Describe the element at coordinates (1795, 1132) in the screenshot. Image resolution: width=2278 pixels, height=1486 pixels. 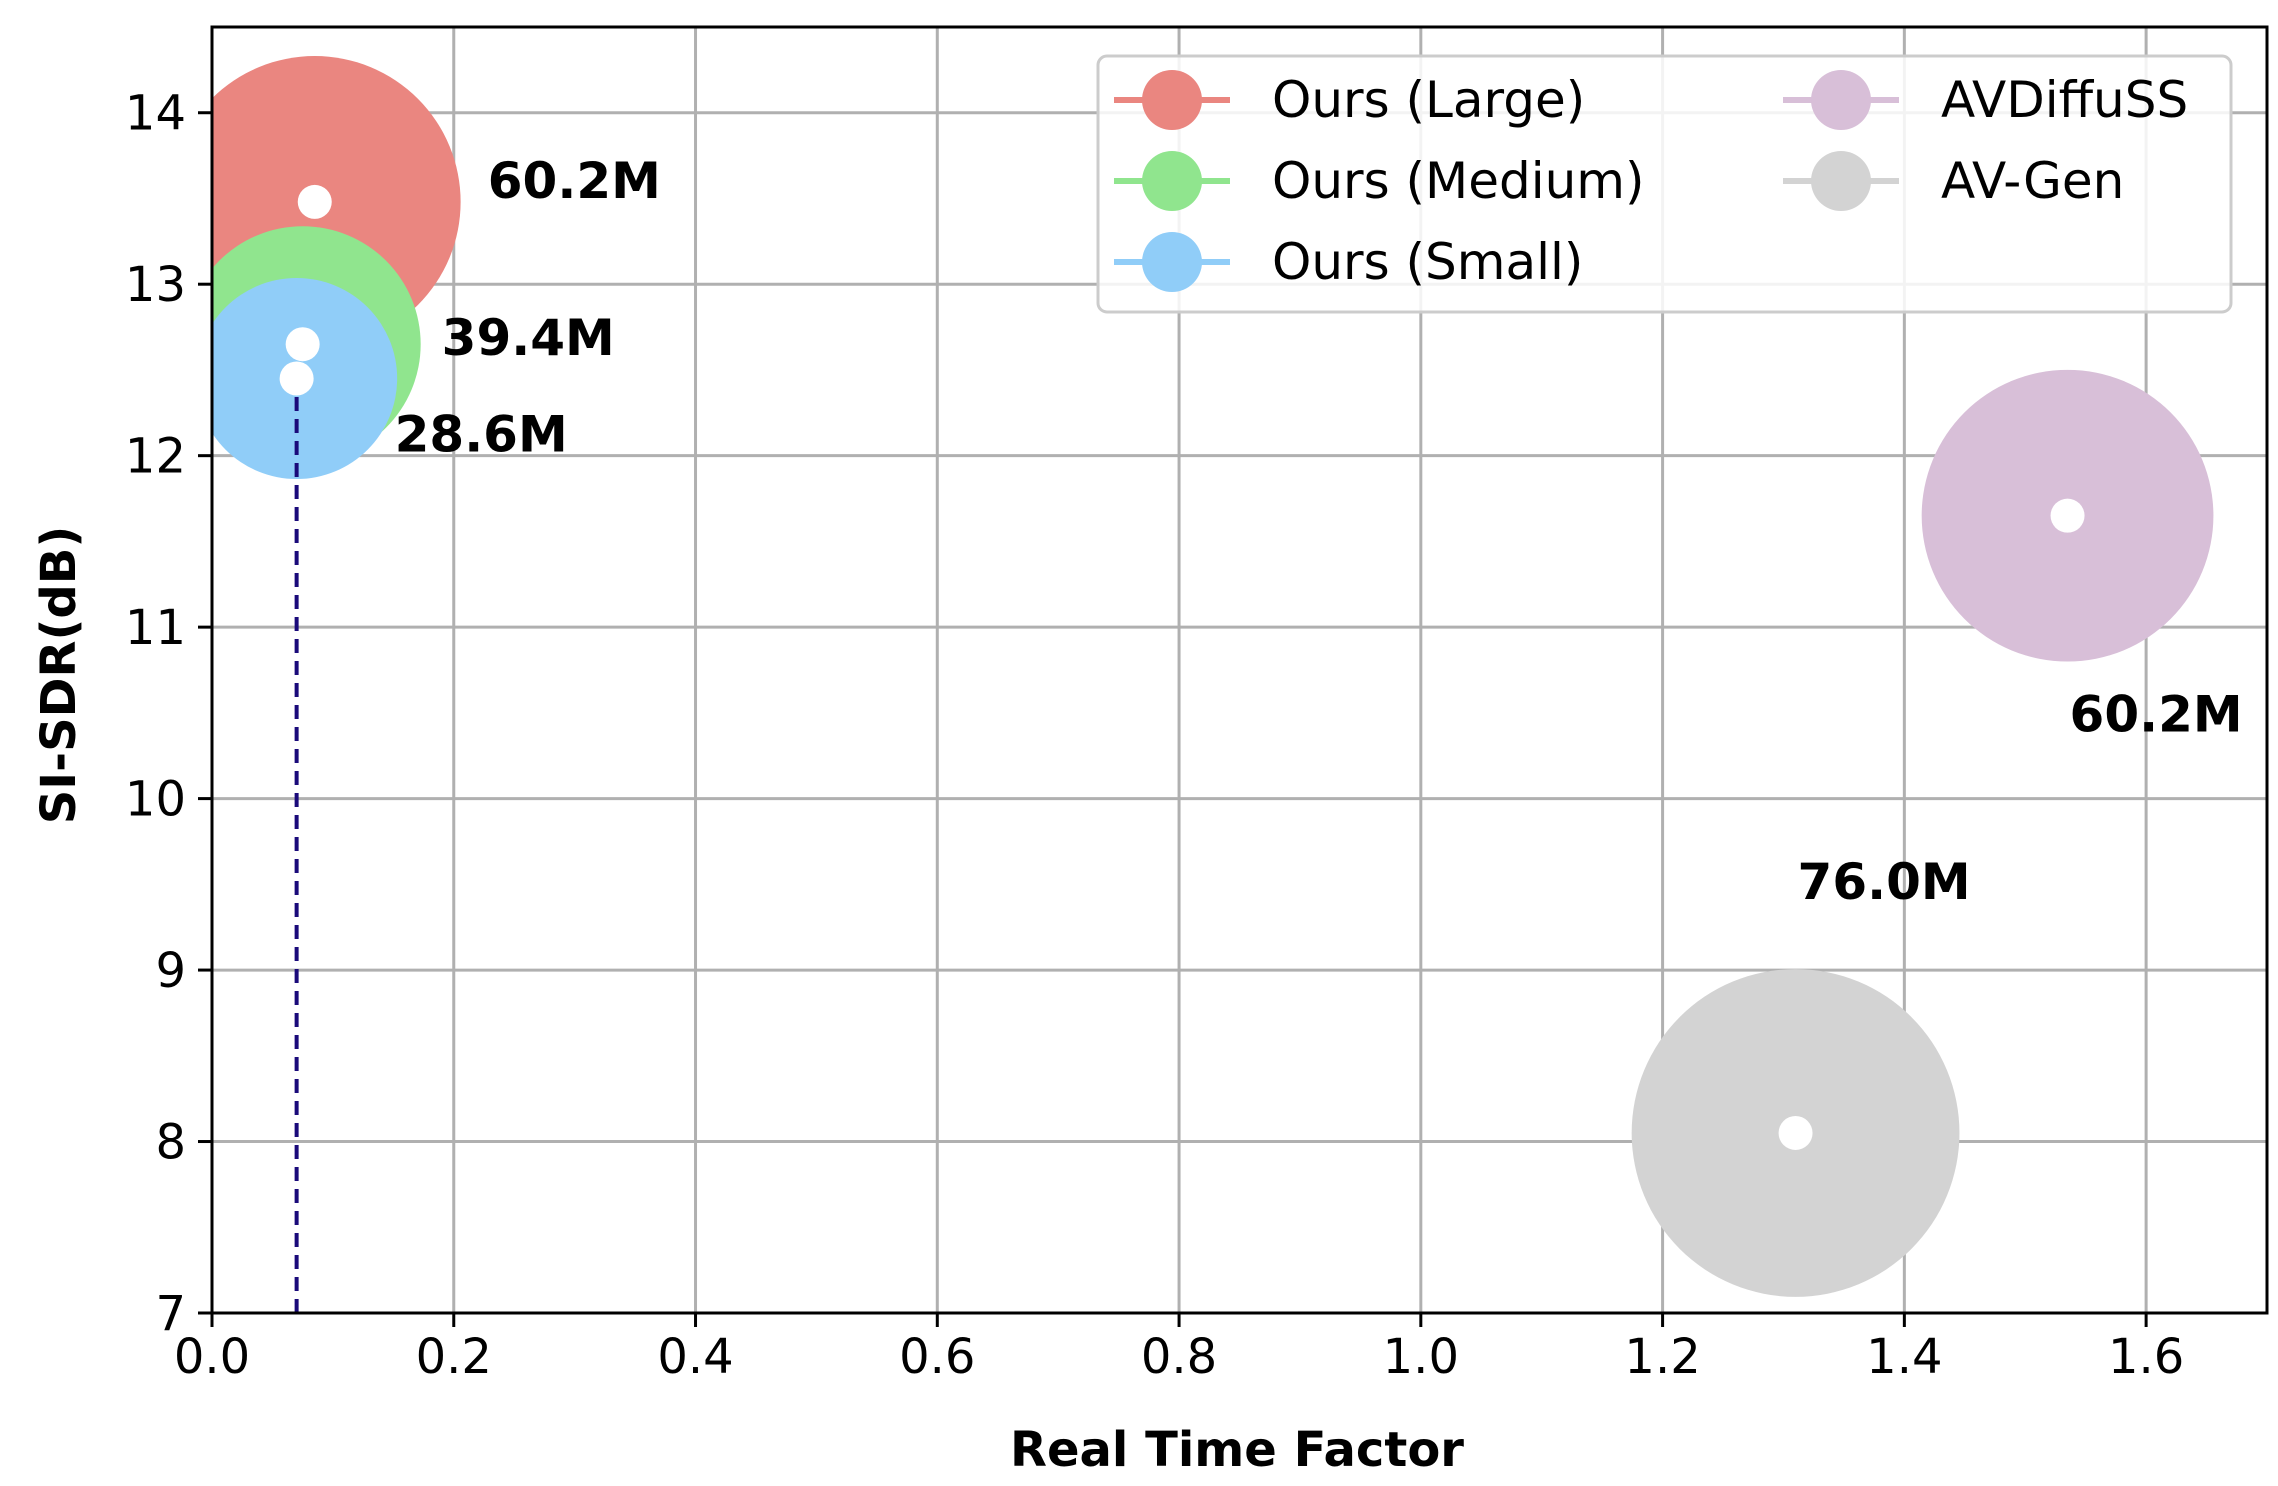
I see `av-gen-center-marker` at that location.